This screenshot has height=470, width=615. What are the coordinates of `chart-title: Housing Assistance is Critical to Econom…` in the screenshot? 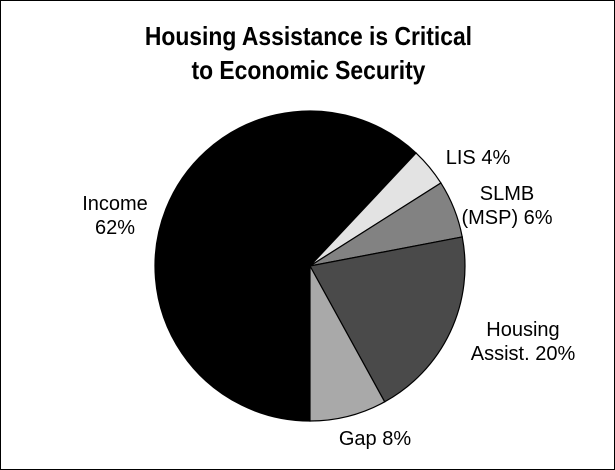 It's located at (308, 53).